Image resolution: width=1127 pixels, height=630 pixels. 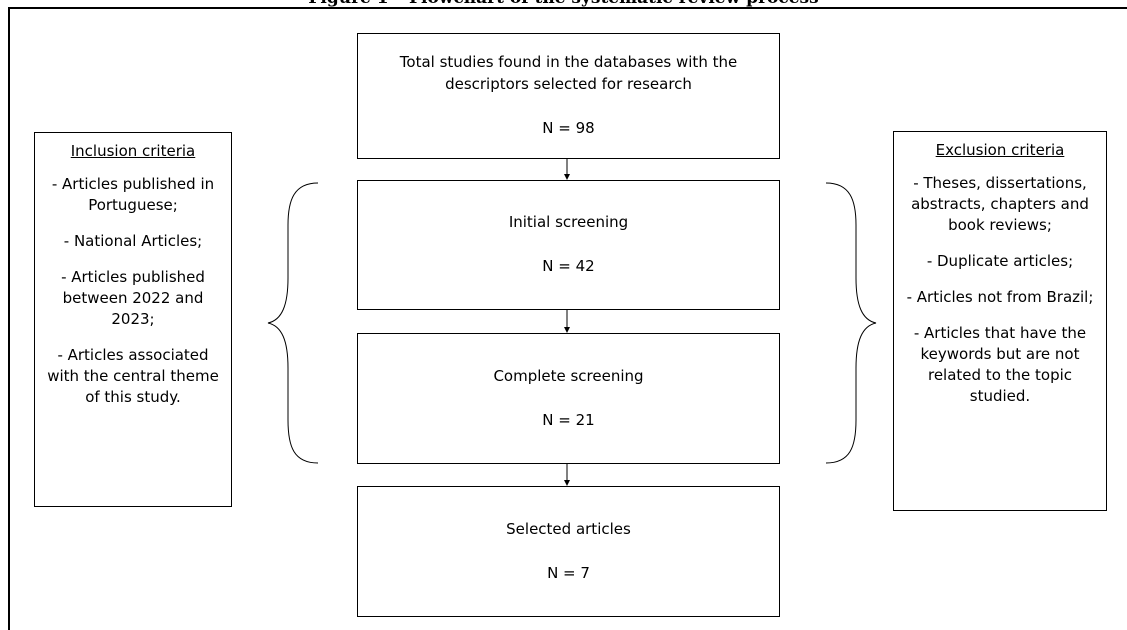 I want to click on complete-screening-label: Complete screening, so click(x=568, y=375).